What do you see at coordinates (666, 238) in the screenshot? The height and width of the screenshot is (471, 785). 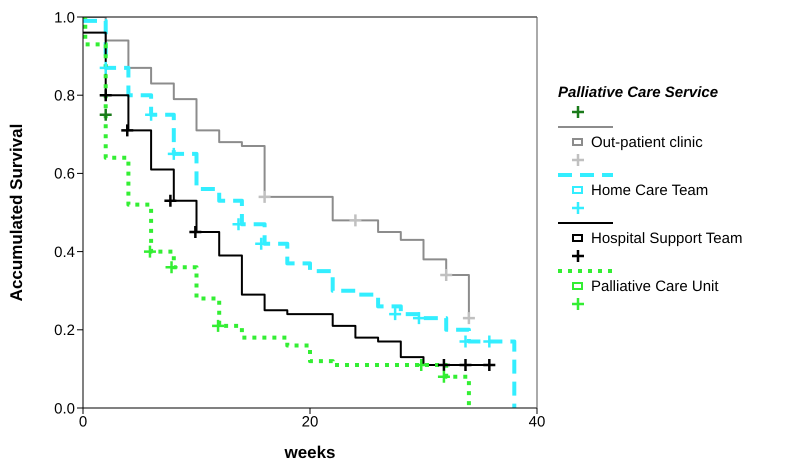 I see `legend-label: Hospital Support Team` at bounding box center [666, 238].